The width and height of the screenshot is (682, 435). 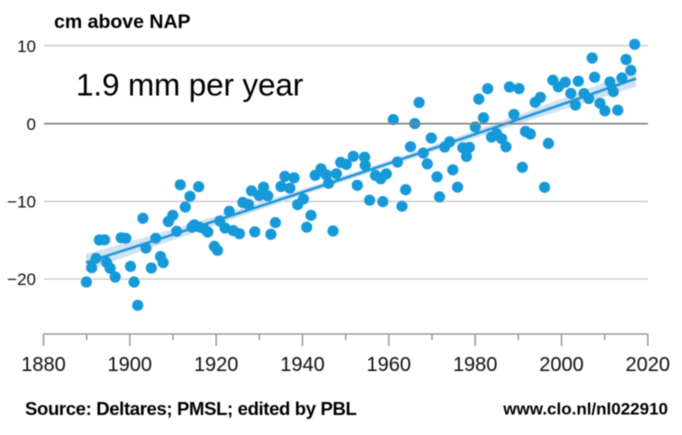 What do you see at coordinates (648, 365) in the screenshot?
I see `svg-text: 2020` at bounding box center [648, 365].